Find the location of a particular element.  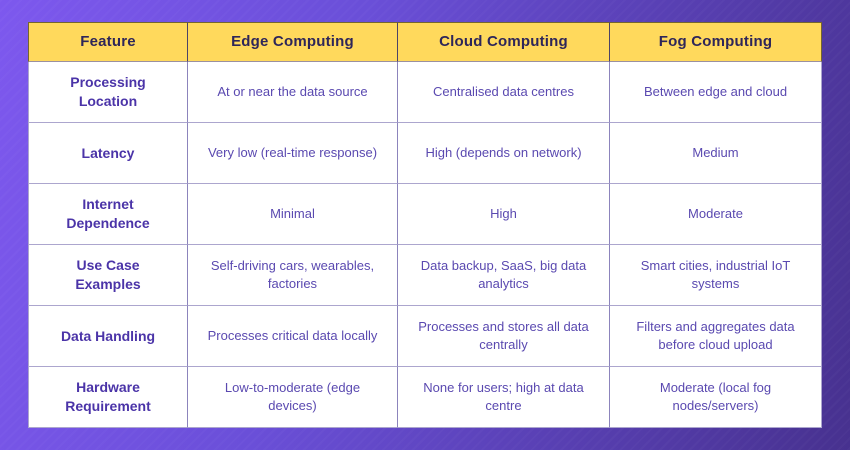

cell-internet-dependence-cloud: High is located at coordinates (504, 214).